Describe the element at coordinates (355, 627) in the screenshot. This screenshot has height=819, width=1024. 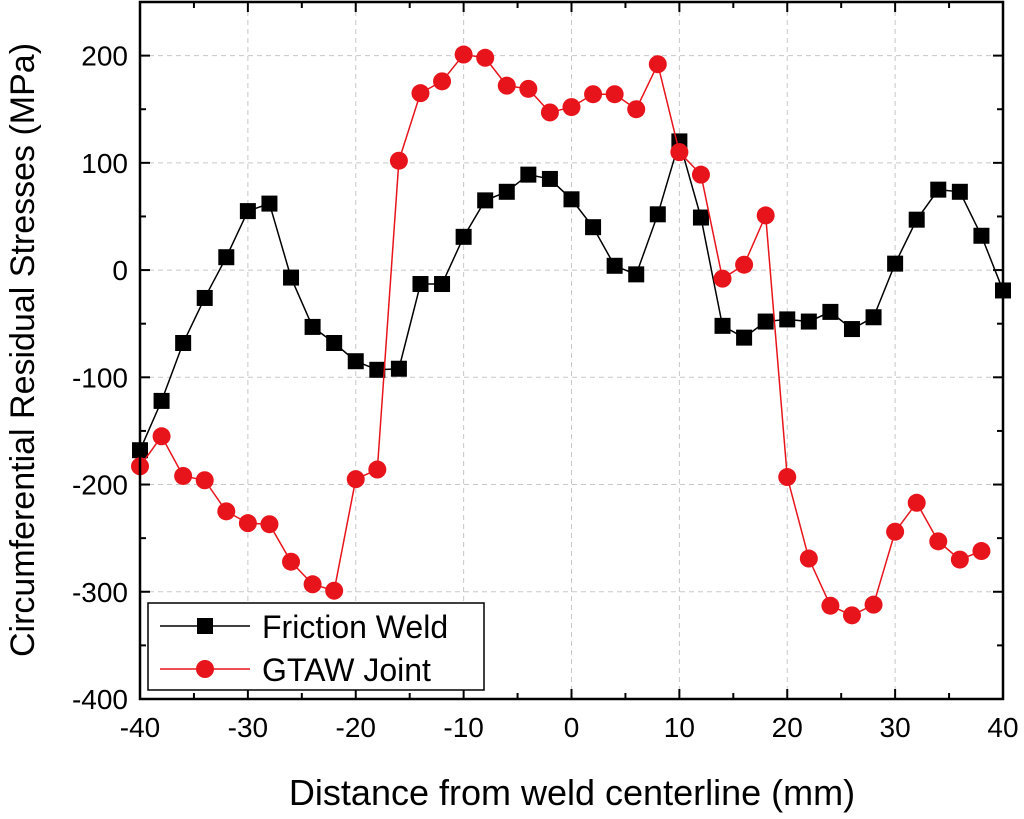
I see `legend-label: Friction Weld` at that location.